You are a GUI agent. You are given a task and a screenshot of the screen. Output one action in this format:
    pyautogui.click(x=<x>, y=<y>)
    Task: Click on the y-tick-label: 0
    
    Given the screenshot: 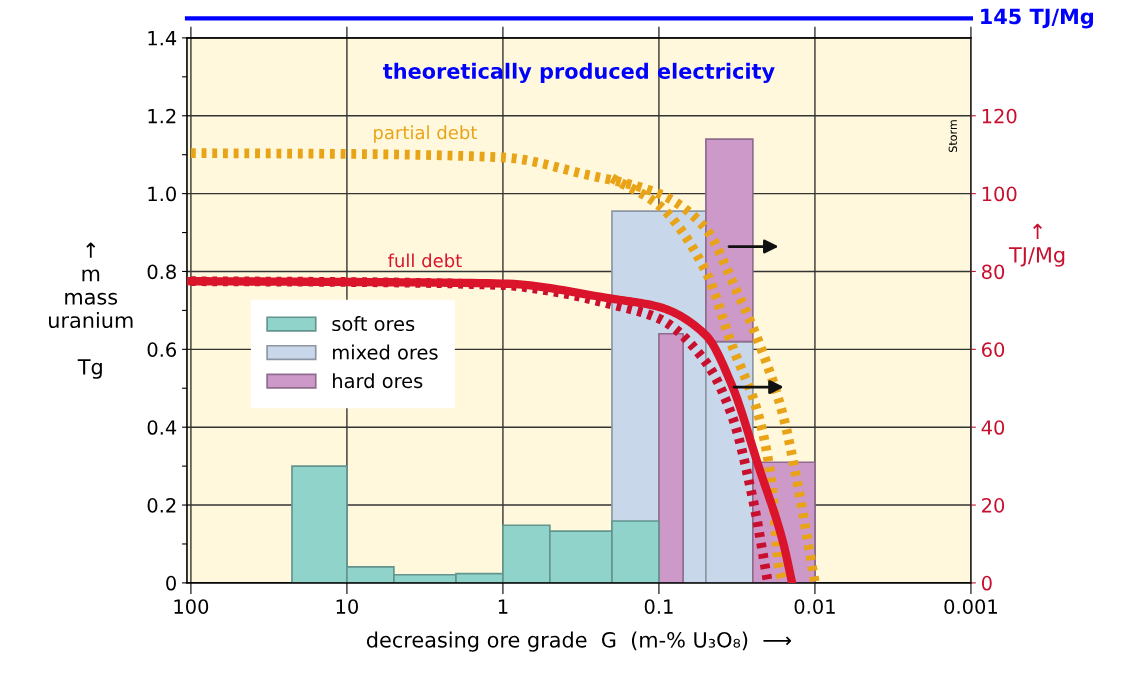 What is the action you would take?
    pyautogui.click(x=171, y=583)
    